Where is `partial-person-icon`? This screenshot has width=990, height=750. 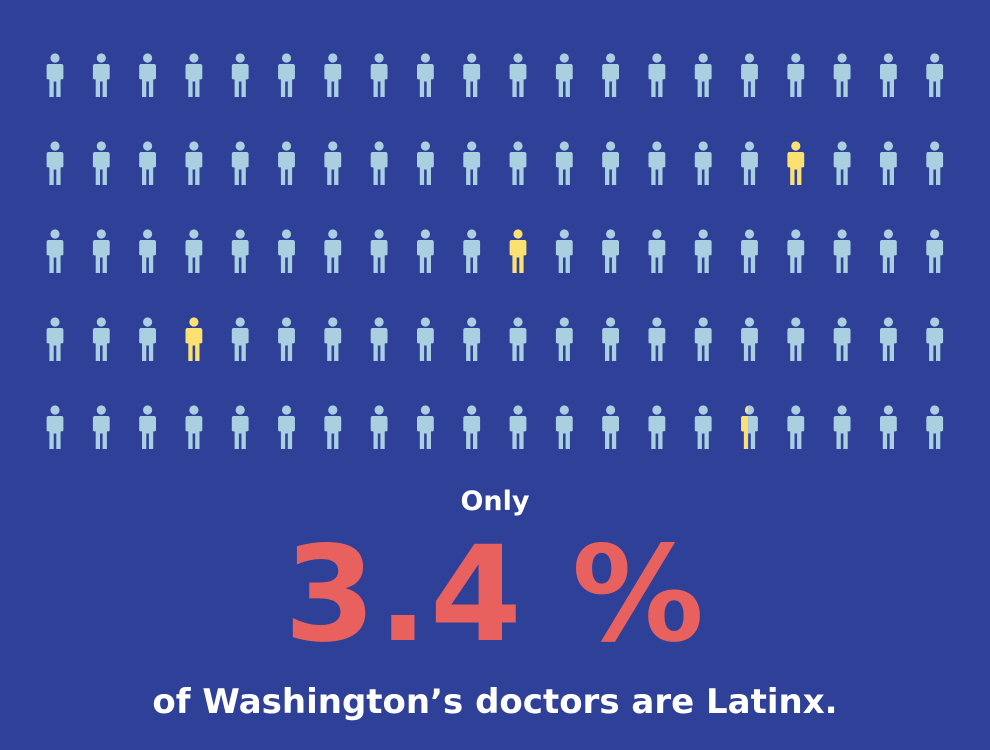 partial-person-icon is located at coordinates (749, 427).